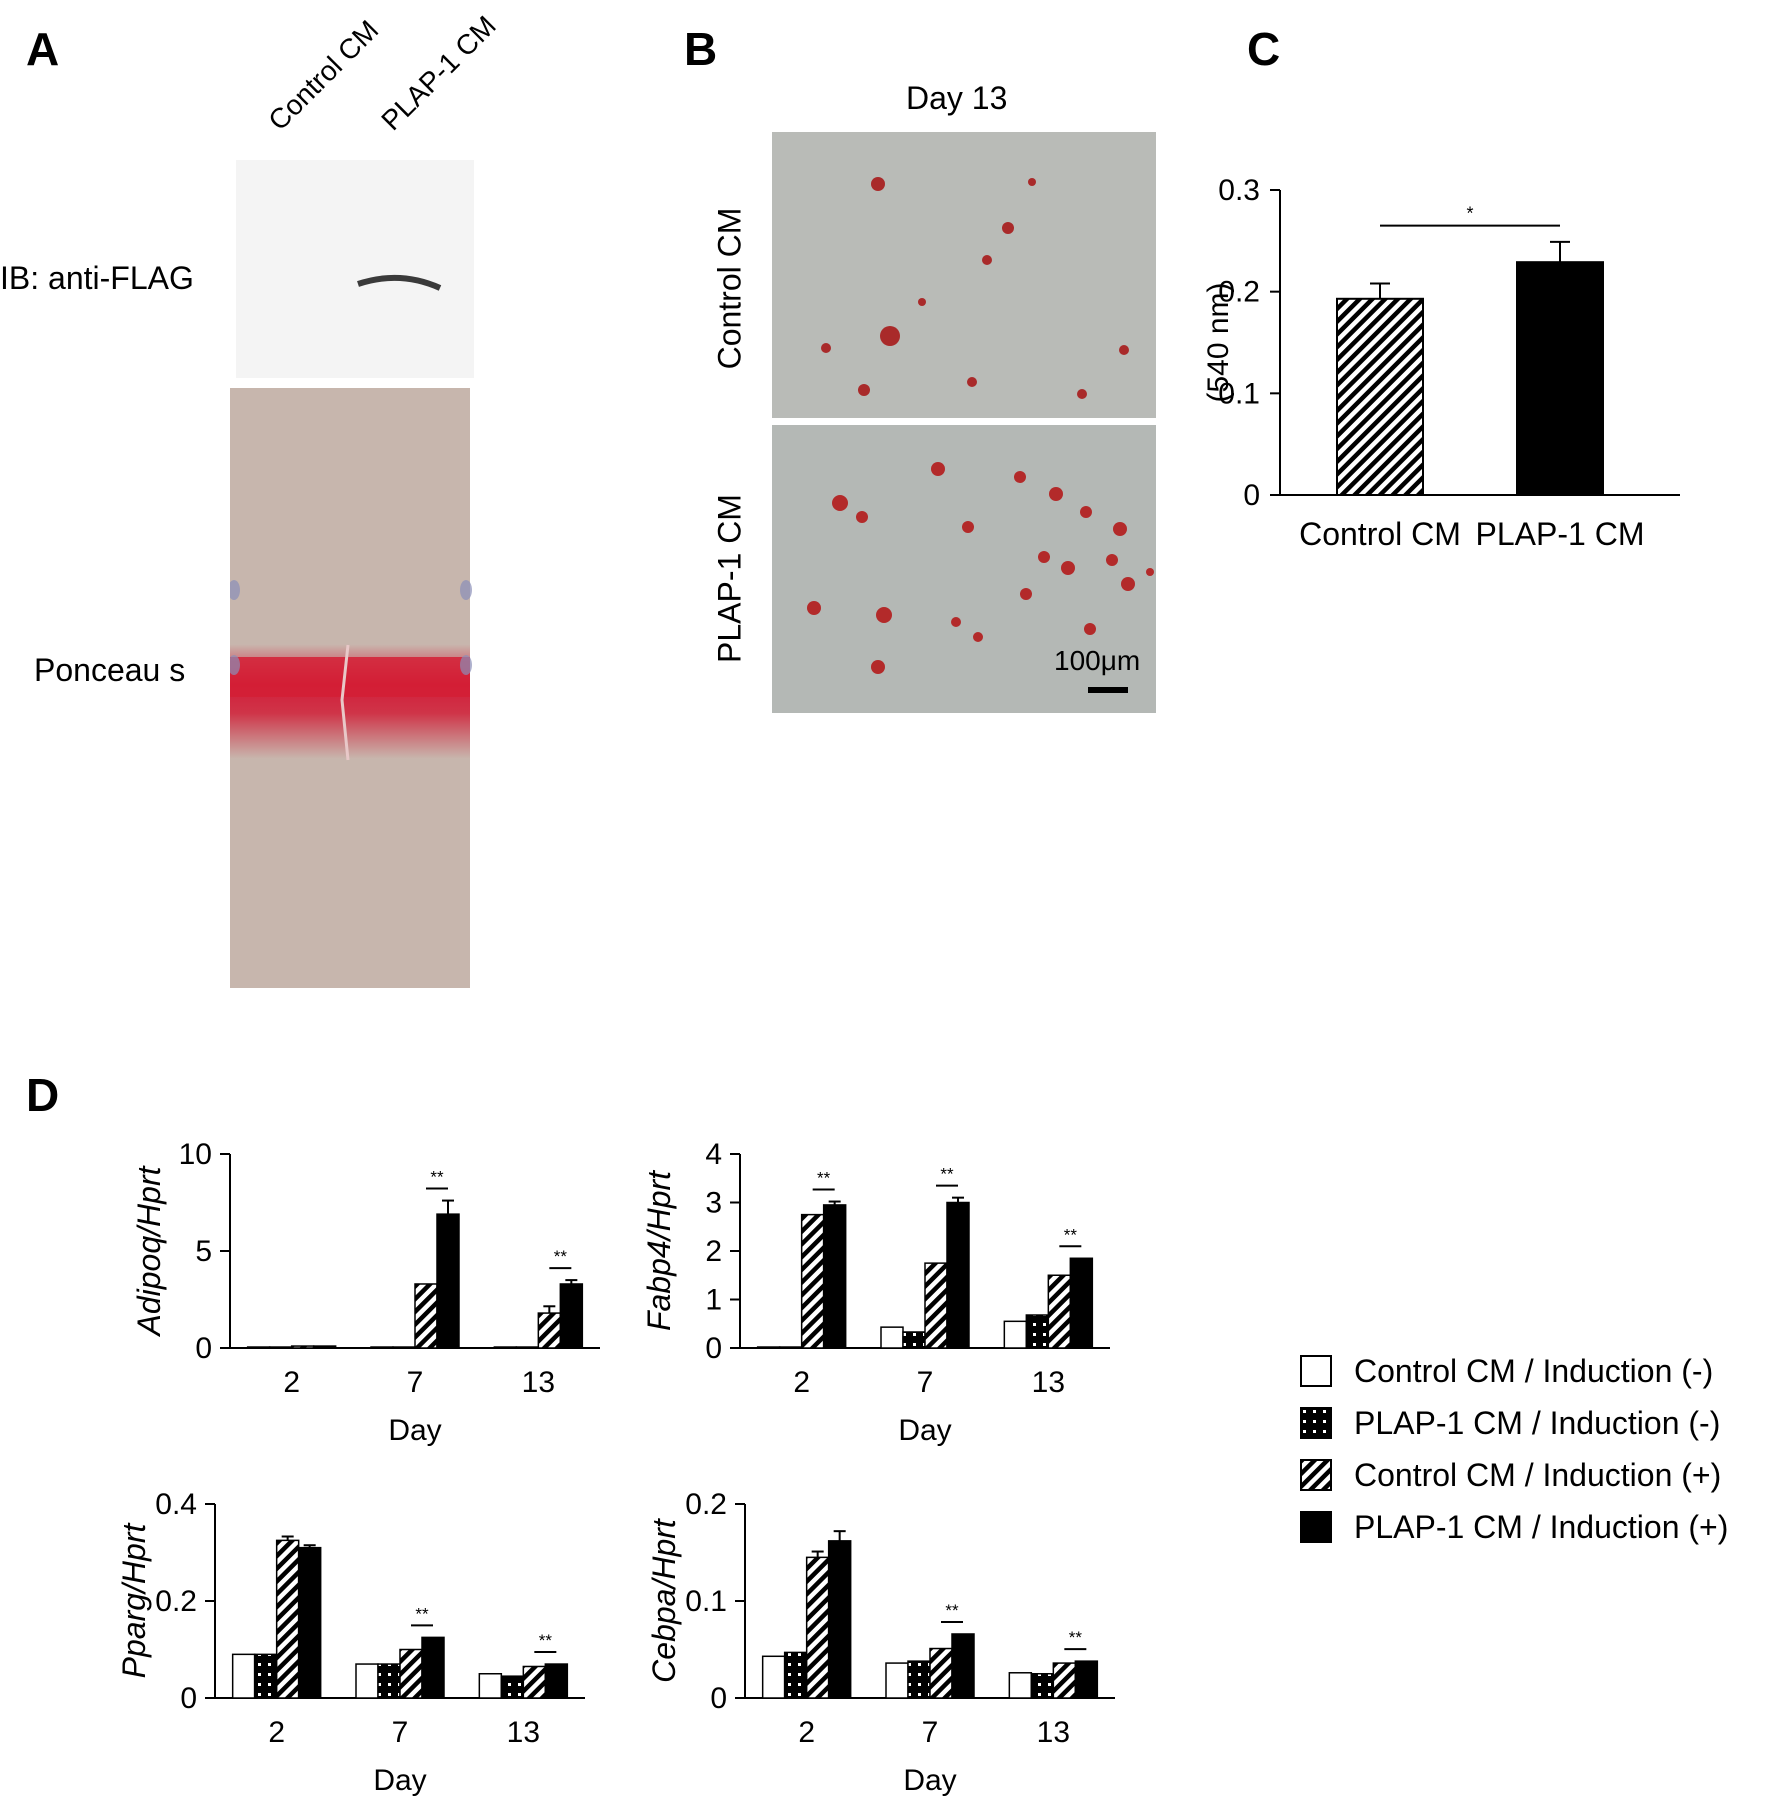 This screenshot has width=1773, height=1816. I want to click on legend-item: PLAP-1 CM / Induction (-), so click(1514, 1423).